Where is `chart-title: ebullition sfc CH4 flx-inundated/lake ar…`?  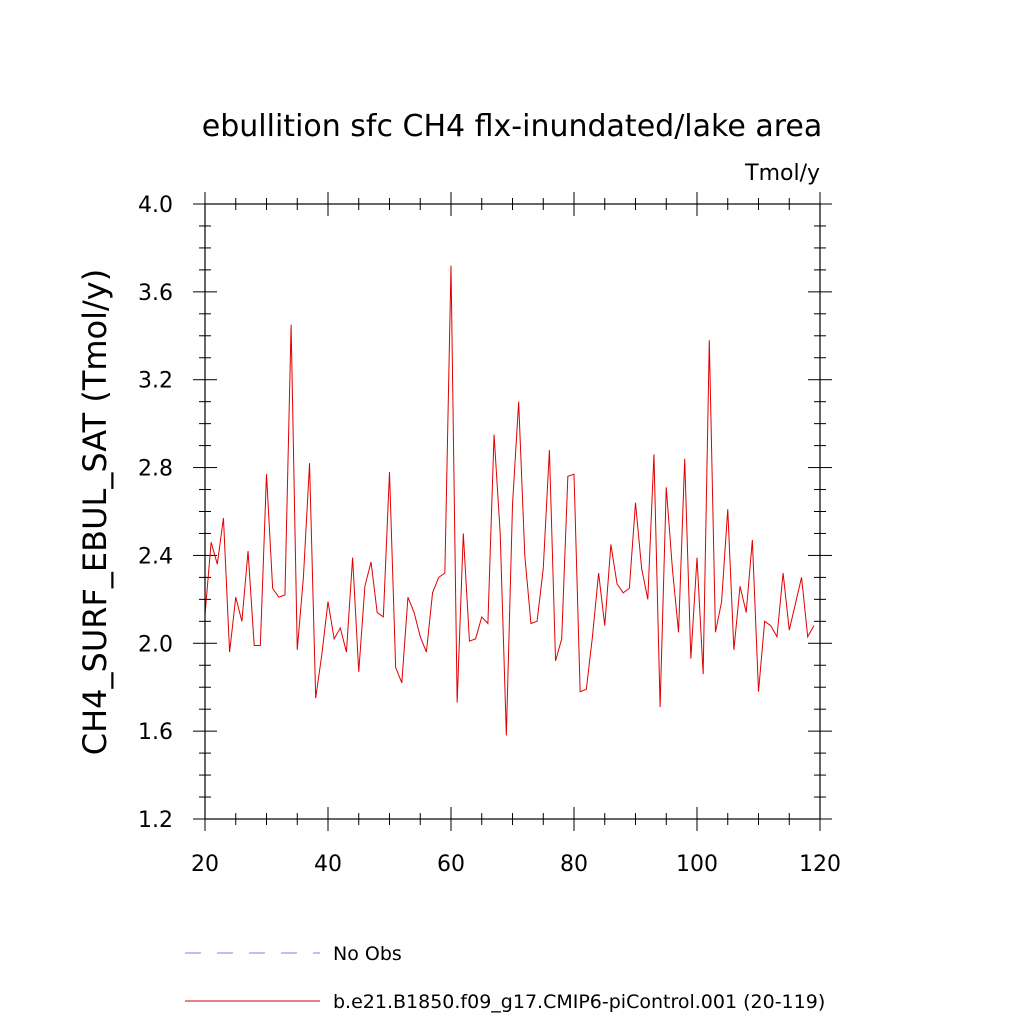
chart-title: ebullition sfc CH4 flx-inundated/lake ar… is located at coordinates (512, 126).